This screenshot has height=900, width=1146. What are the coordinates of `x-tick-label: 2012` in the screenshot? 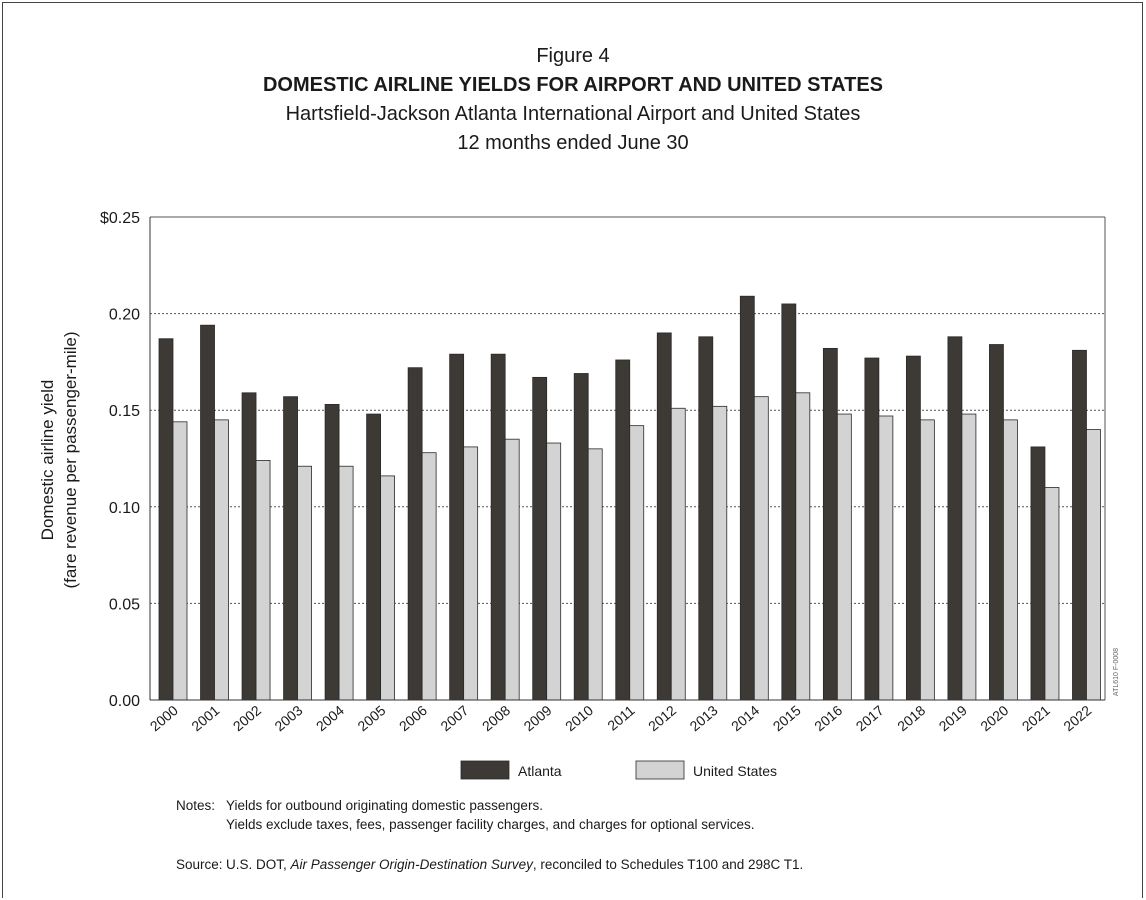 It's located at (662, 718).